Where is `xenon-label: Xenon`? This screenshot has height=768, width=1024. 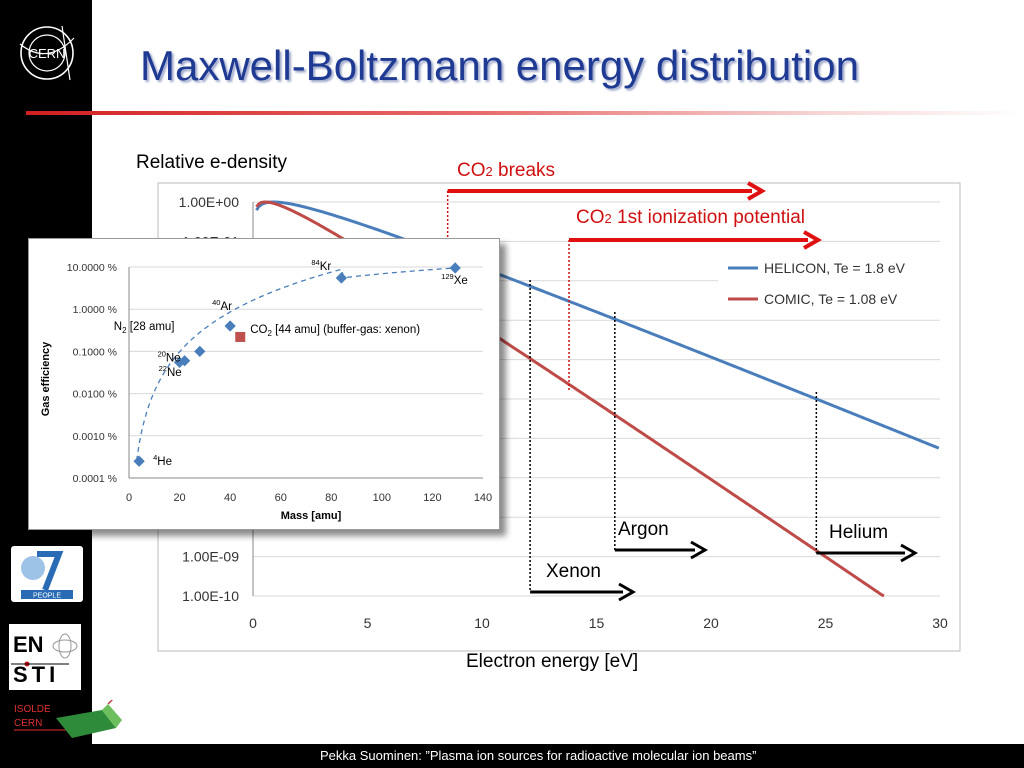
xenon-label: Xenon is located at coordinates (573, 571).